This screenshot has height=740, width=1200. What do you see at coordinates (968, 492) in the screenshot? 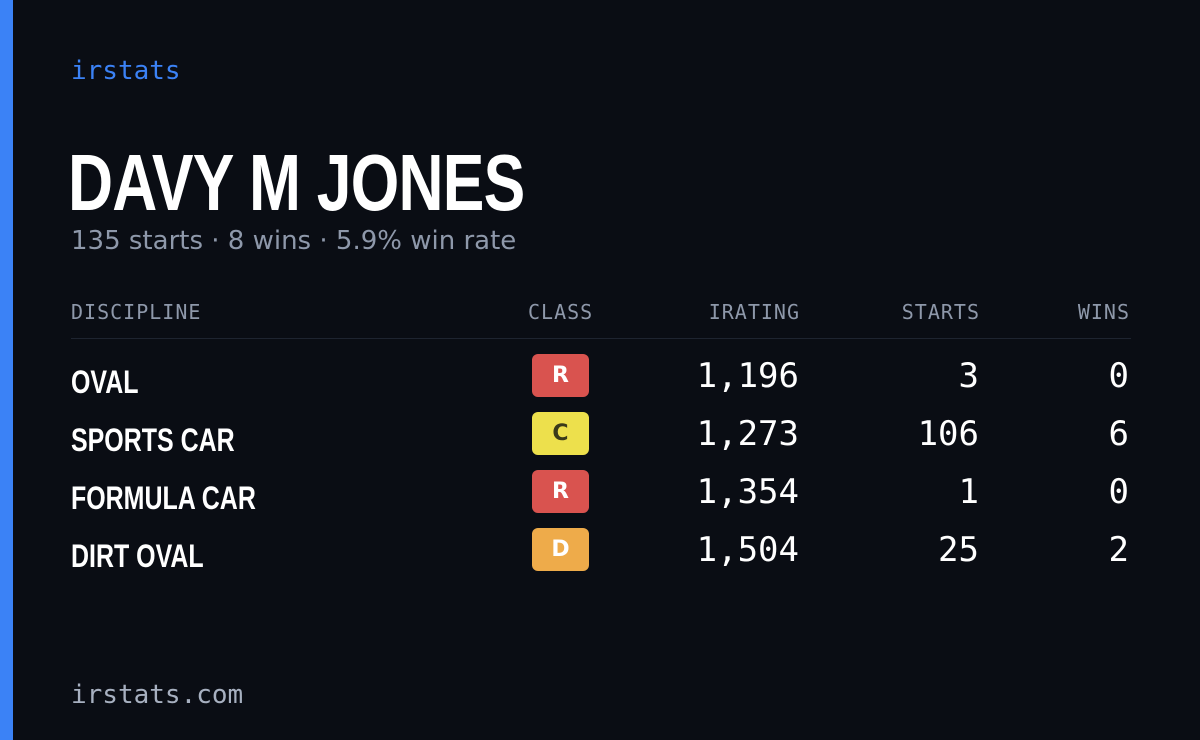
I see `starts-value: 1` at bounding box center [968, 492].